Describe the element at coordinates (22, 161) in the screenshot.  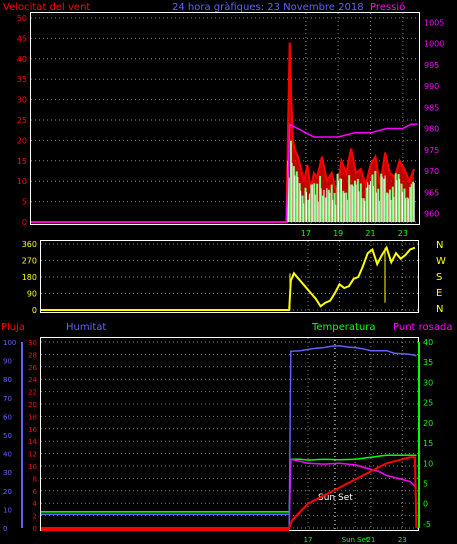
I see `wind-y-tick-label: 15` at that location.